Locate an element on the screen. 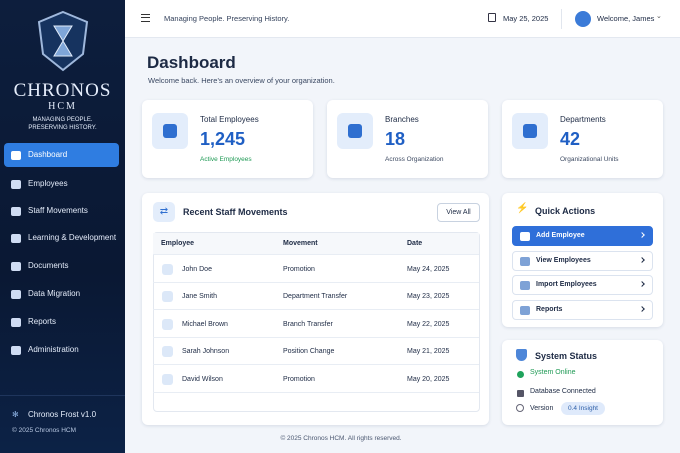 The width and height of the screenshot is (680, 453). quick-action-button: Import Employees is located at coordinates (582, 285).